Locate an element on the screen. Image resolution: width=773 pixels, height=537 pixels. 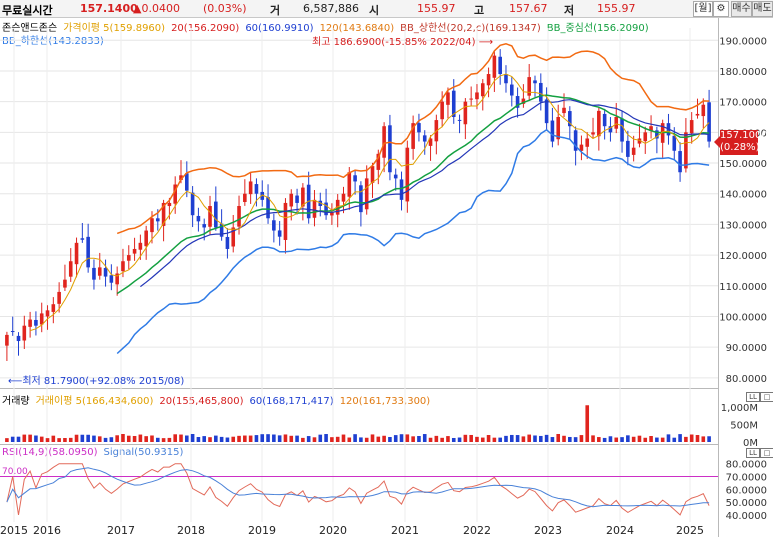
rsi-panel-close: □ is located at coordinates (766, 453).